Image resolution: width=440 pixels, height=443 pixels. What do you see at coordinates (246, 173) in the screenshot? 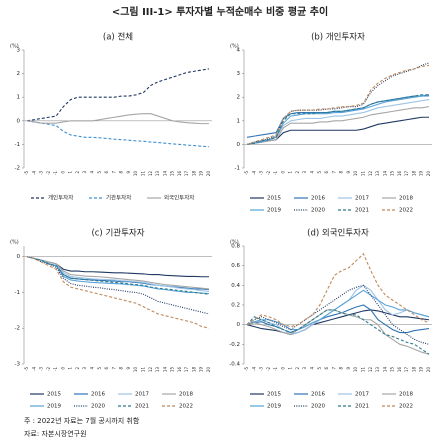
I see `x-tick-label: -5` at bounding box center [246, 173].